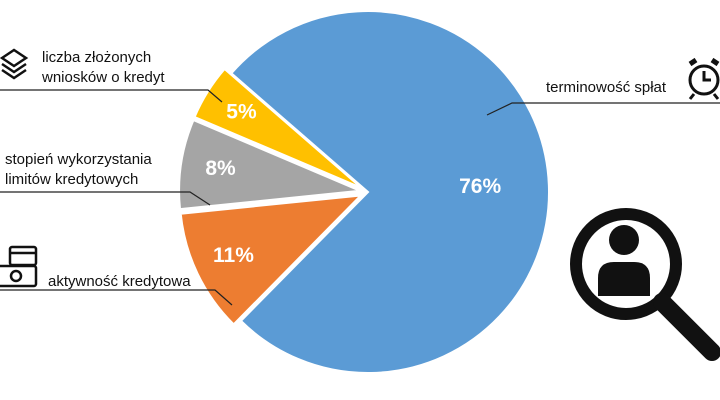 This screenshot has height=400, width=720. What do you see at coordinates (233, 255) in the screenshot?
I see `value-label: 11%` at bounding box center [233, 255].